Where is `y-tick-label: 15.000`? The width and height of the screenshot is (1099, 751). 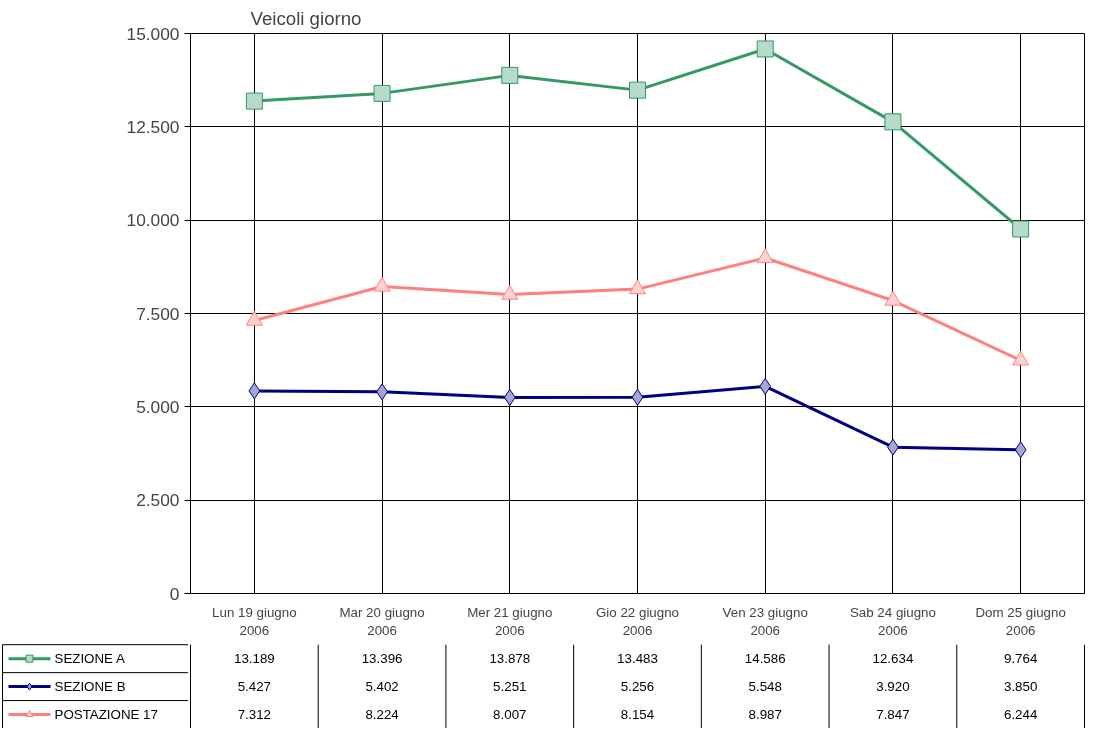
y-tick-label: 15.000 is located at coordinates (153, 33).